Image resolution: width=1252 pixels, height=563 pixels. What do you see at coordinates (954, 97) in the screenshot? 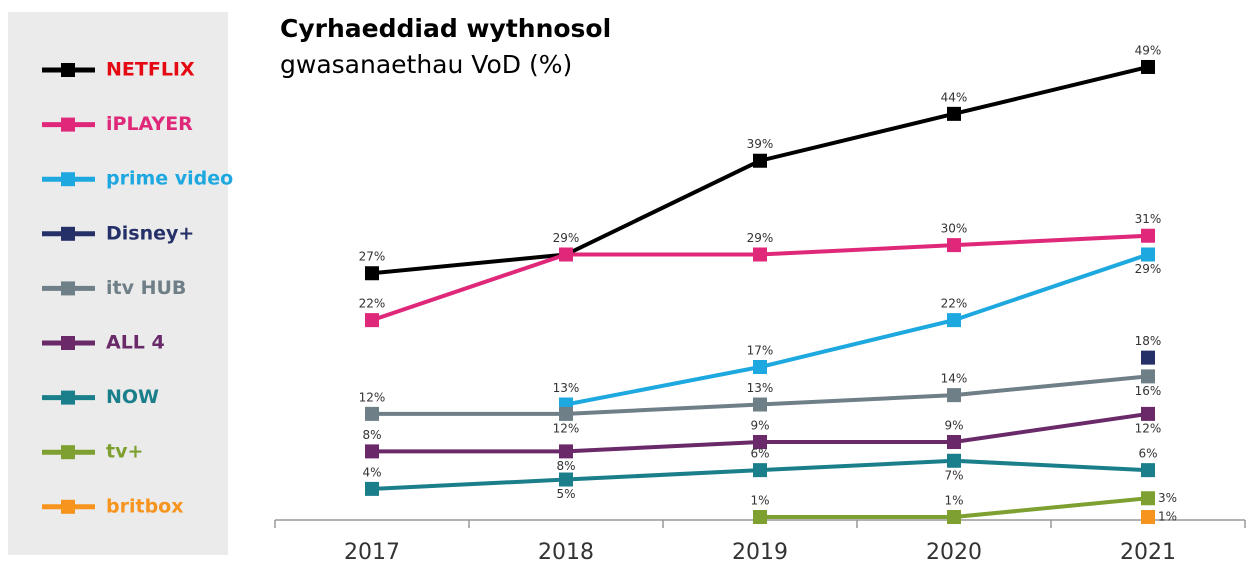
I see `data-label: 44%` at bounding box center [954, 97].